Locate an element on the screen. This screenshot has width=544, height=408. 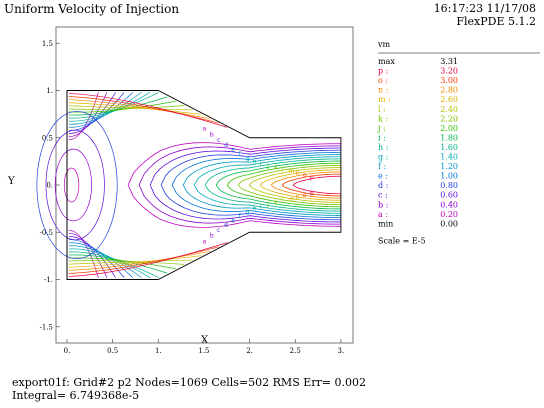
contour-label-m: m is located at coordinates (292, 199).